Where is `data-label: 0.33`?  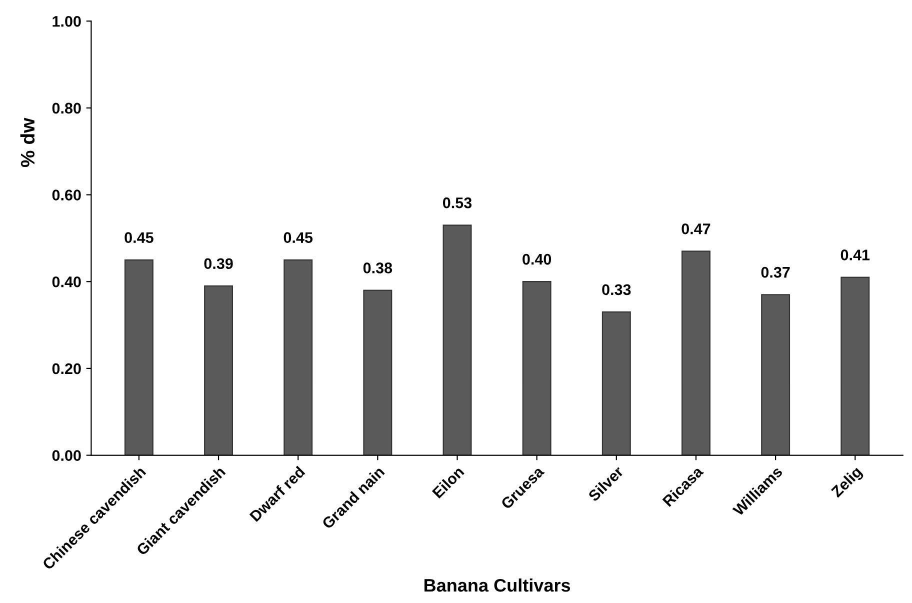
data-label: 0.33 is located at coordinates (616, 290).